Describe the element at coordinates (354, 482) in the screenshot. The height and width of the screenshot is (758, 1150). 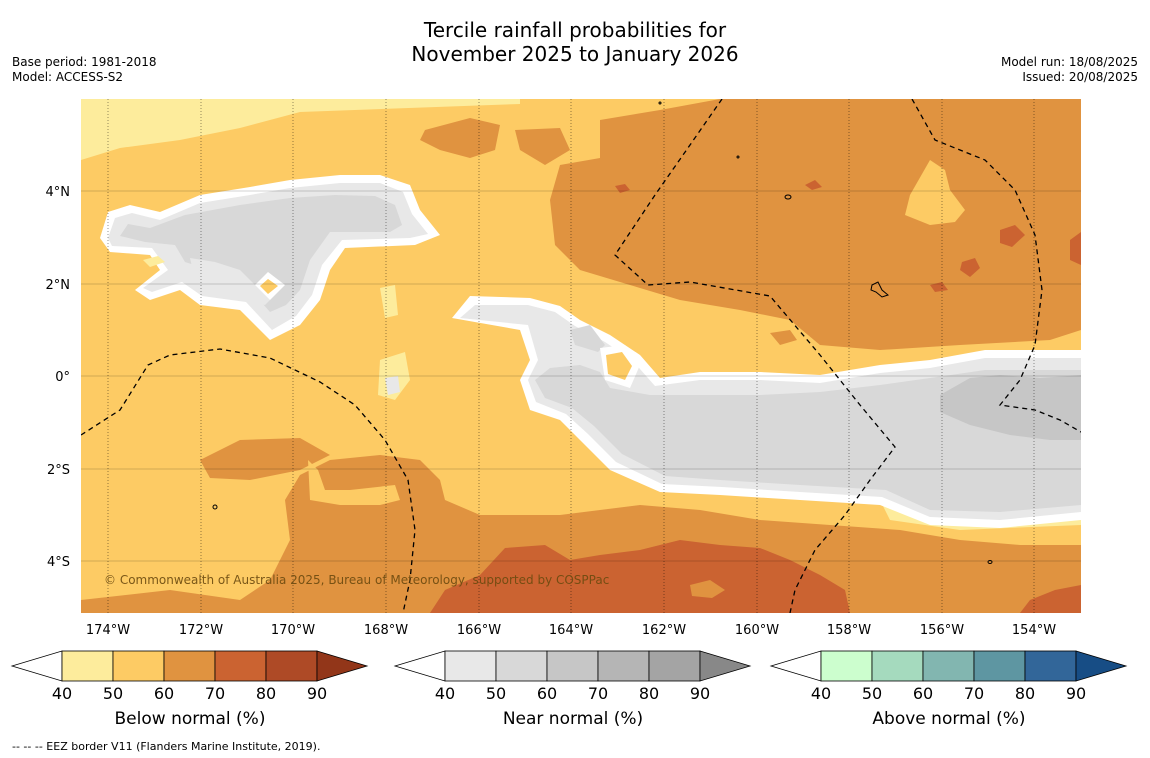
I see `field-below-50-60-sw-pocket` at that location.